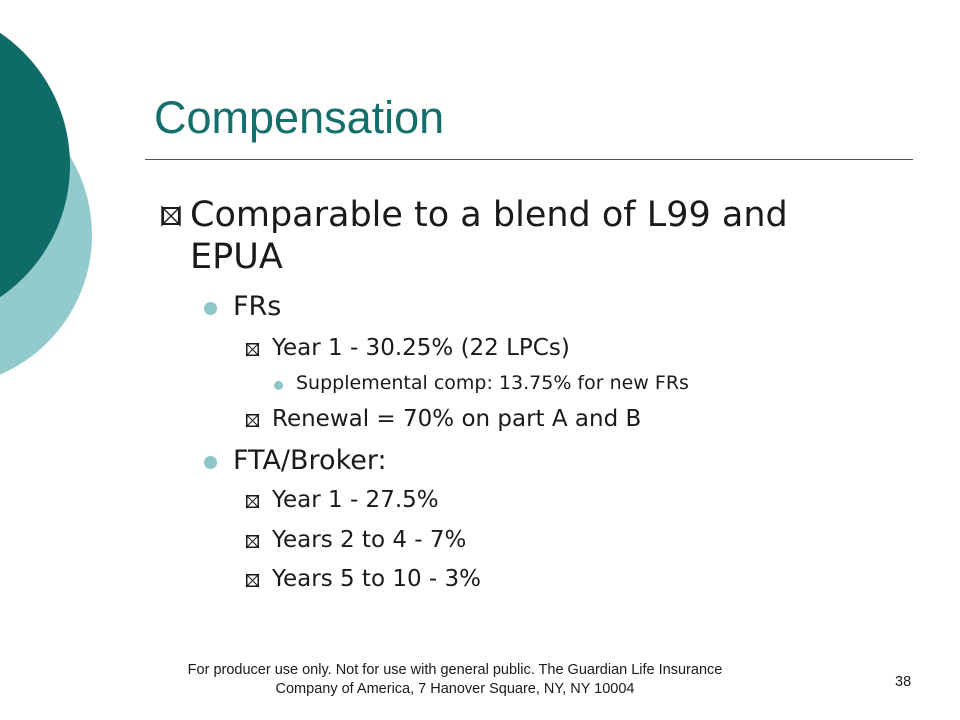 This screenshot has width=960, height=720. I want to click on bullet-supplemental-comp: Supplemental comp: 13.75% for new FRs, so click(481, 383).